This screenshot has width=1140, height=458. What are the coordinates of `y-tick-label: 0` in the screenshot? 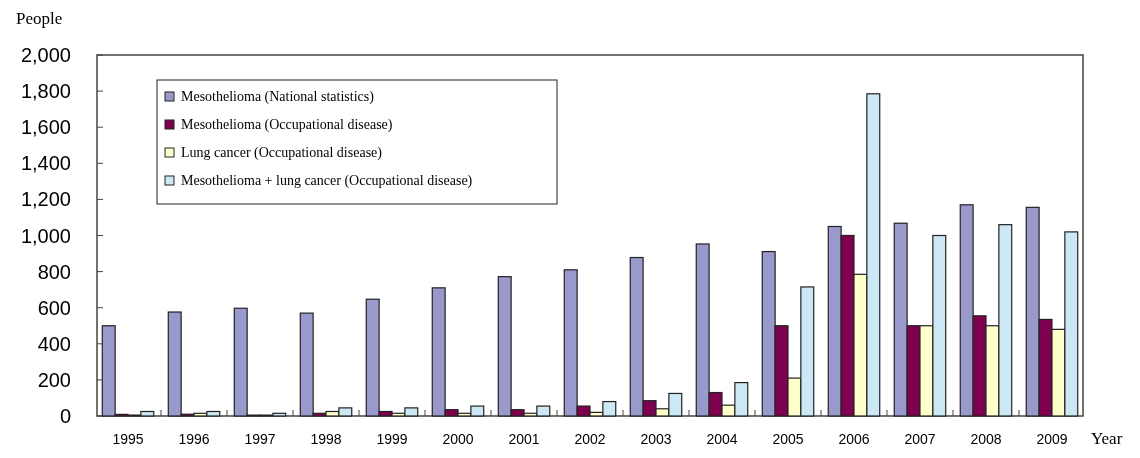 It's located at (65, 416).